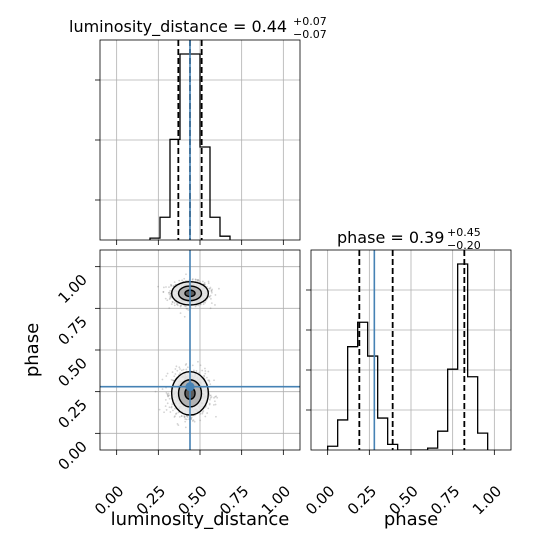 The width and height of the screenshot is (550, 550). I want to click on ld-title: luminosity_distance = 0.44, so click(178, 27).